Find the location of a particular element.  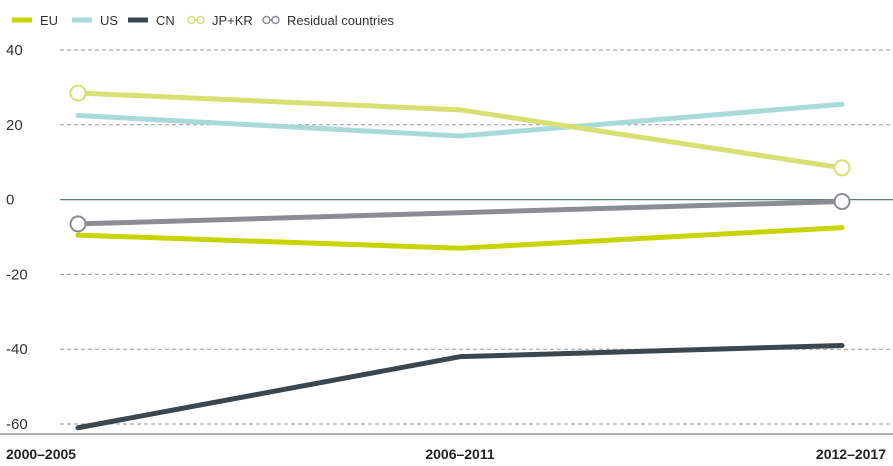

y-tick-label: 40 is located at coordinates (14, 50).